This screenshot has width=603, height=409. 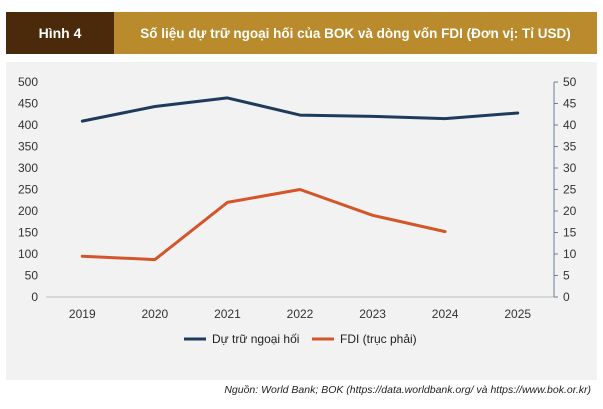 I want to click on y-right-tick-label: 40, so click(x=570, y=125).